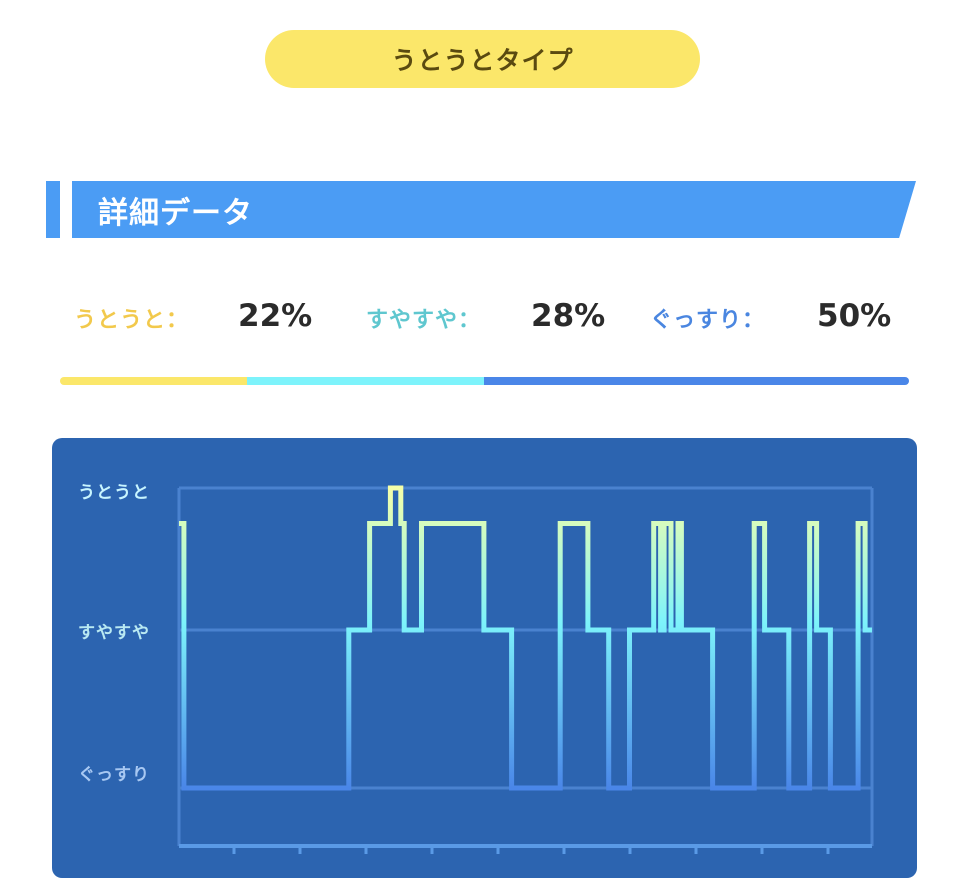 The image size is (968, 878). What do you see at coordinates (365, 381) in the screenshot?
I see `ratio-segment-suyasuya` at bounding box center [365, 381].